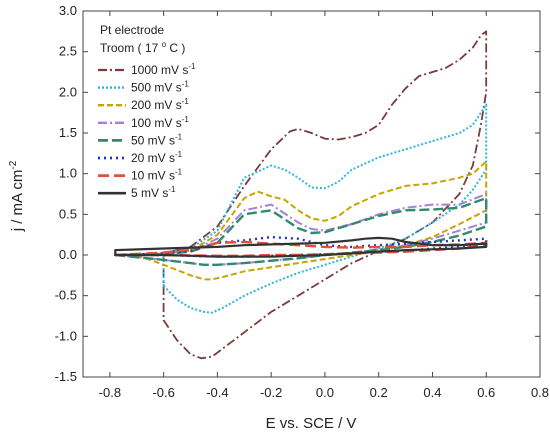 The image size is (550, 437). Describe the element at coordinates (160, 87) in the screenshot. I see `legend-label: 500 mV s-1` at that location.